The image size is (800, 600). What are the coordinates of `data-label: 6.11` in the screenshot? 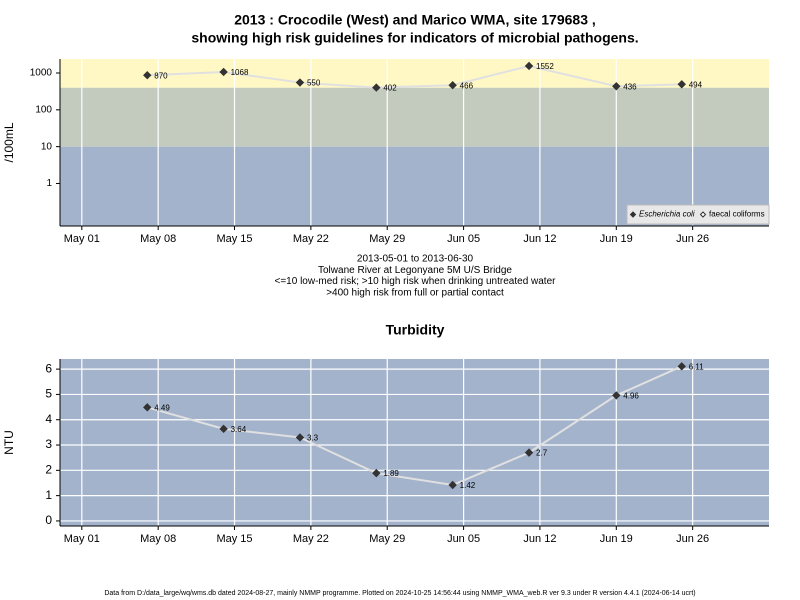 It's located at (697, 366).